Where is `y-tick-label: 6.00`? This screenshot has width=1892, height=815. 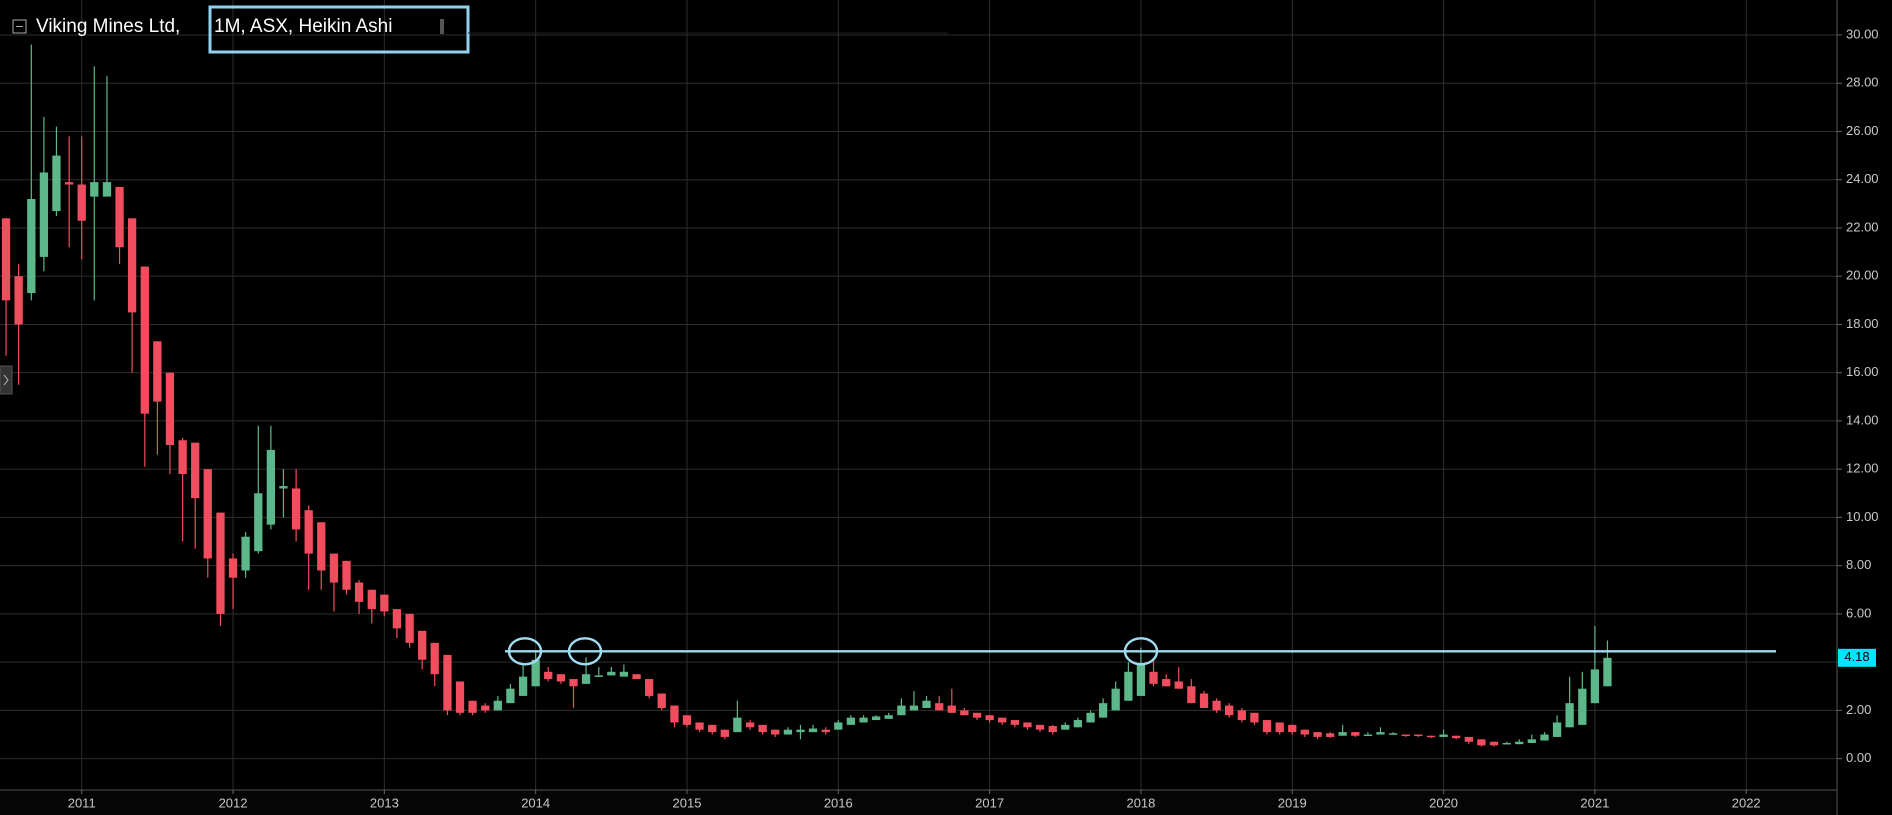
y-tick-label: 6.00 is located at coordinates (1858, 612).